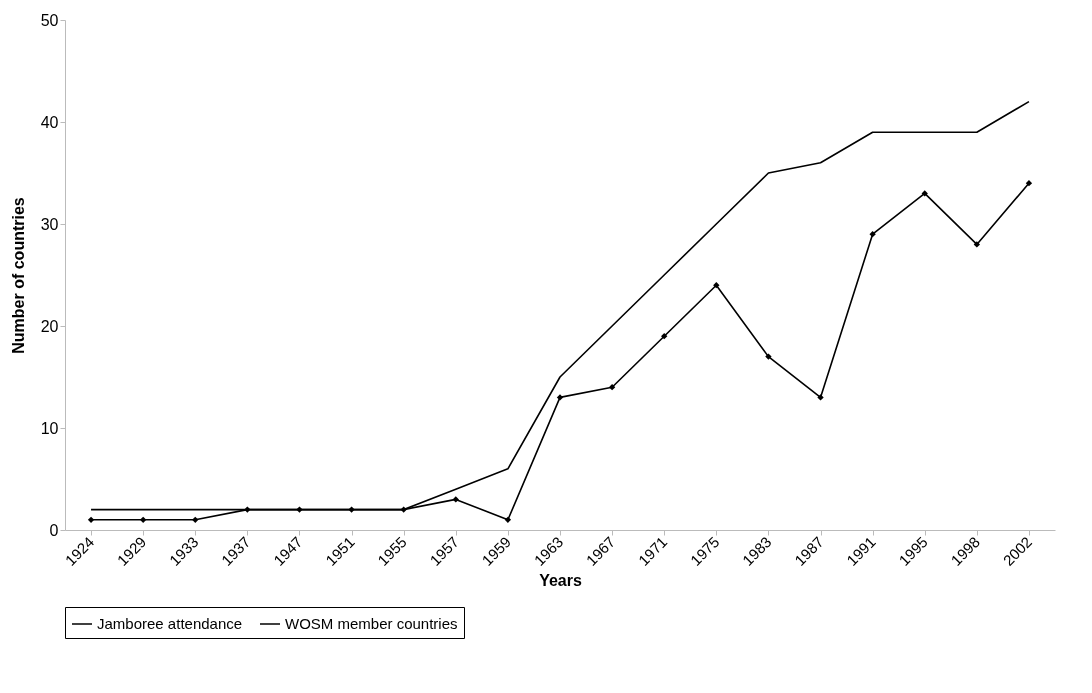 The height and width of the screenshot is (693, 1092). I want to click on x-axis-title: Years, so click(560, 580).